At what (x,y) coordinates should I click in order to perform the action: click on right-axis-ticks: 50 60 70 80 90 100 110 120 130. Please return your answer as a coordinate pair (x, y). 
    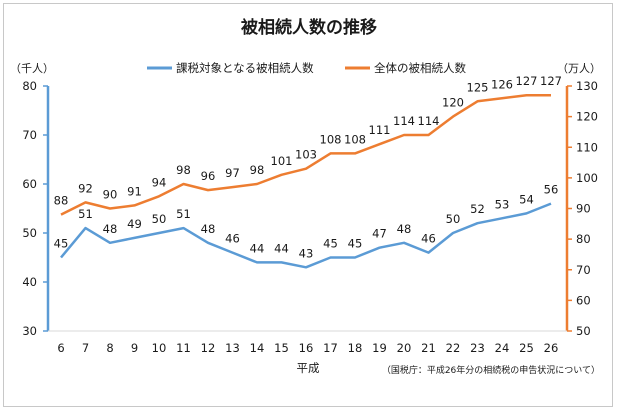
    Looking at the image, I should click on (582, 208).